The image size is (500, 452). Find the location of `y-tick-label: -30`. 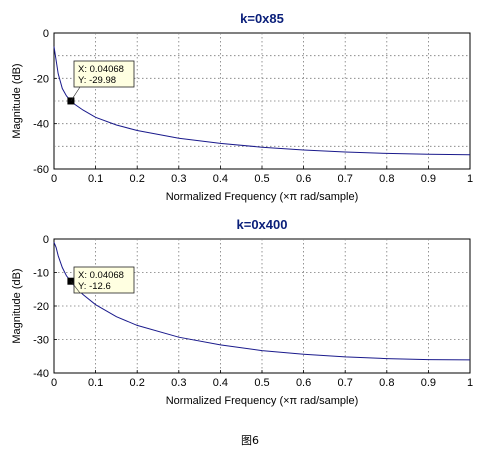

y-tick-label: -30 is located at coordinates (41, 341).